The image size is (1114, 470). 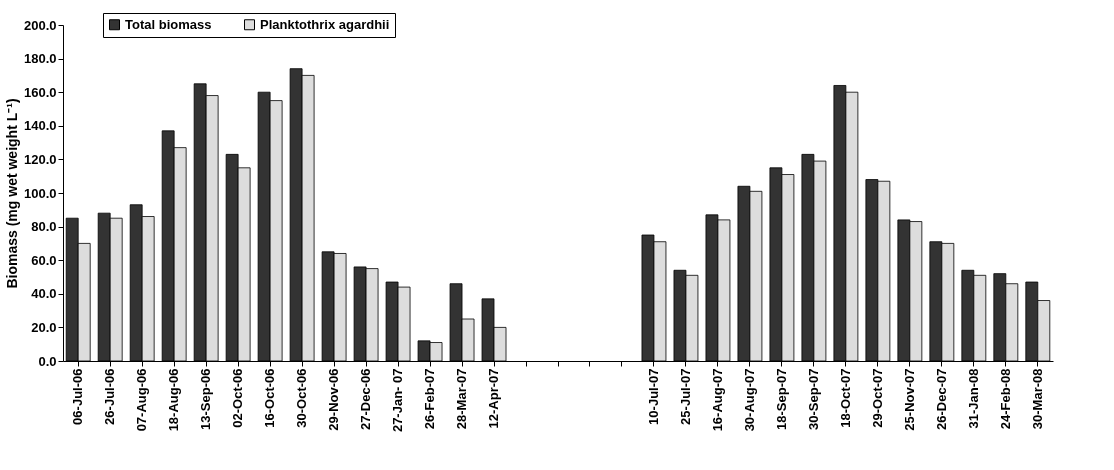 What do you see at coordinates (270, 398) in the screenshot?
I see `x-tick-label: 16-Oct-06` at bounding box center [270, 398].